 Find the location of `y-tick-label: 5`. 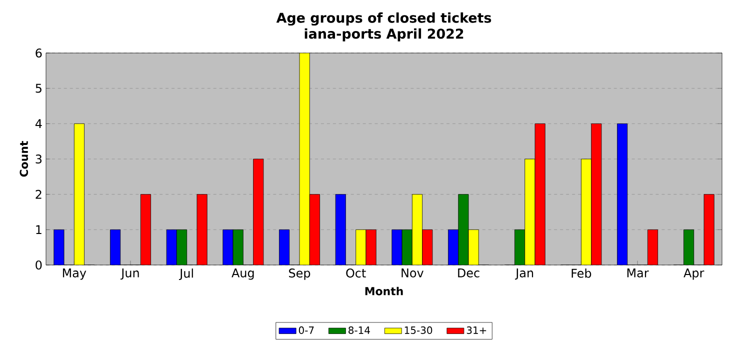

y-tick-label: 5 is located at coordinates (39, 88).